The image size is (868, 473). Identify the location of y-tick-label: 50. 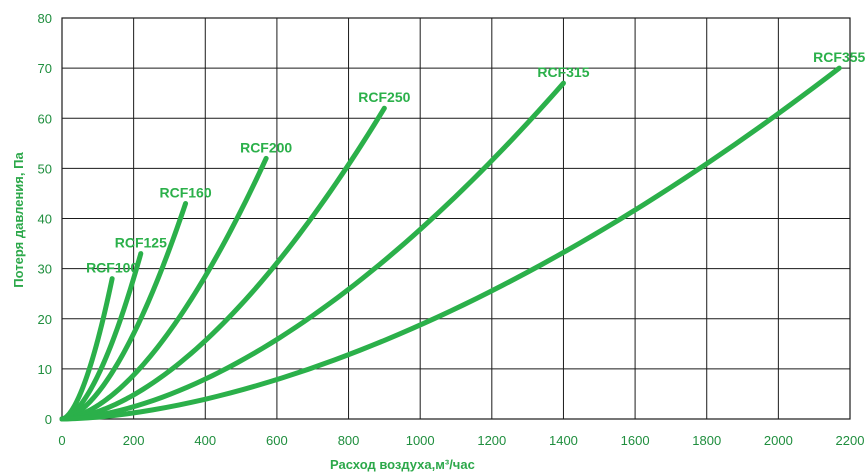
(45, 168).